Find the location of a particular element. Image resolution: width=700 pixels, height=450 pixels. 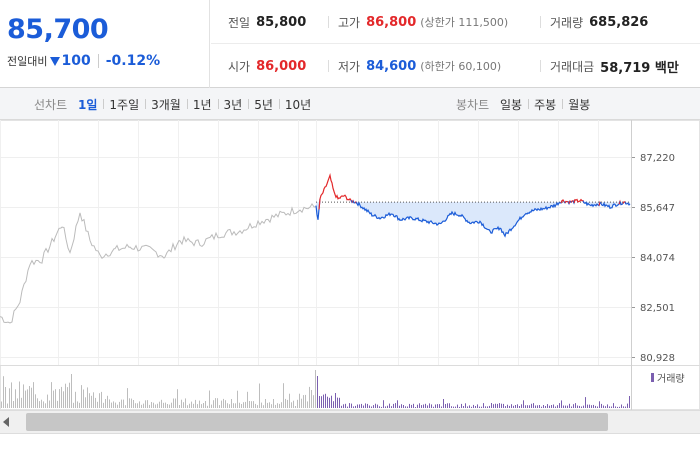

line-period-tab: 1주일 is located at coordinates (124, 104).